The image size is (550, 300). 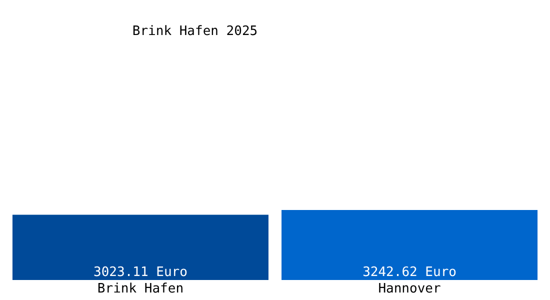 I want to click on x-tick-label: Hannover, so click(x=409, y=289).